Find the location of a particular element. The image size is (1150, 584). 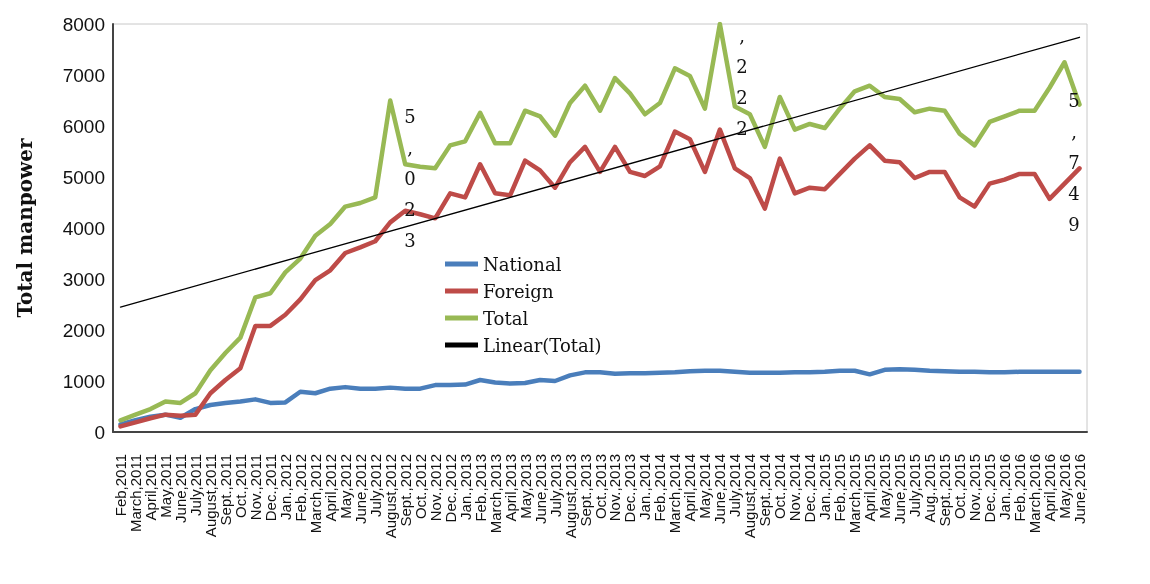

x-tick-label: Feb.,2016 is located at coordinates (1020, 488).